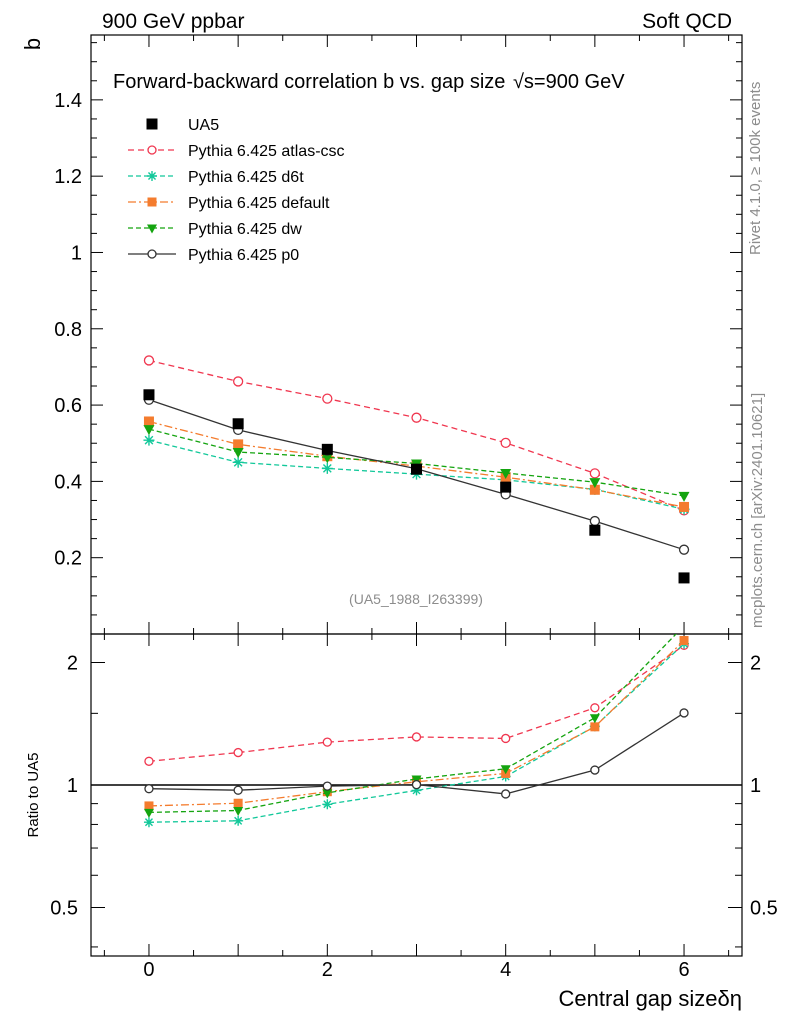  I want to click on legend-label: Pythia 6.425 atlas-csc, so click(266, 151).